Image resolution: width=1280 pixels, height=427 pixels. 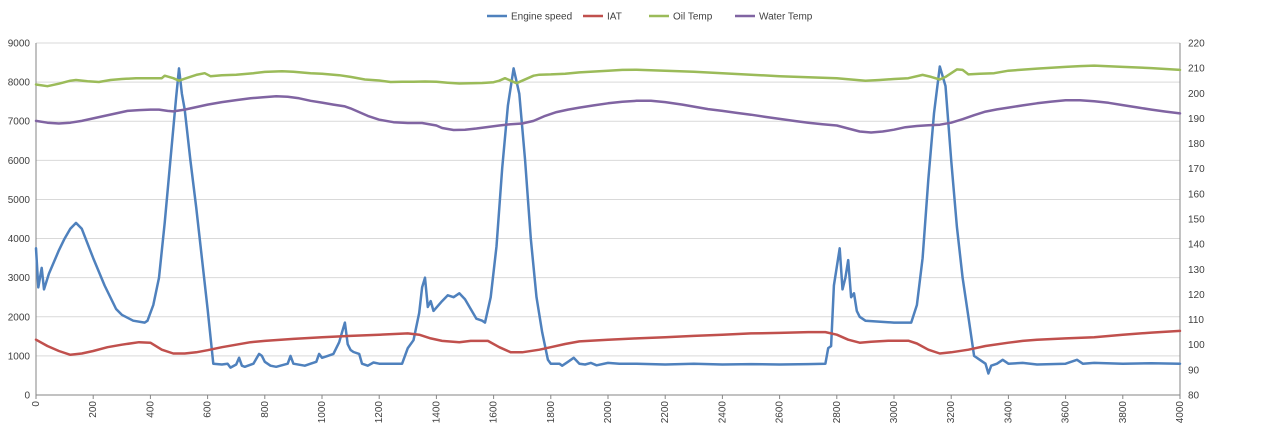 What do you see at coordinates (786, 17) in the screenshot?
I see `legend-label-water-temp: Water Temp` at bounding box center [786, 17].